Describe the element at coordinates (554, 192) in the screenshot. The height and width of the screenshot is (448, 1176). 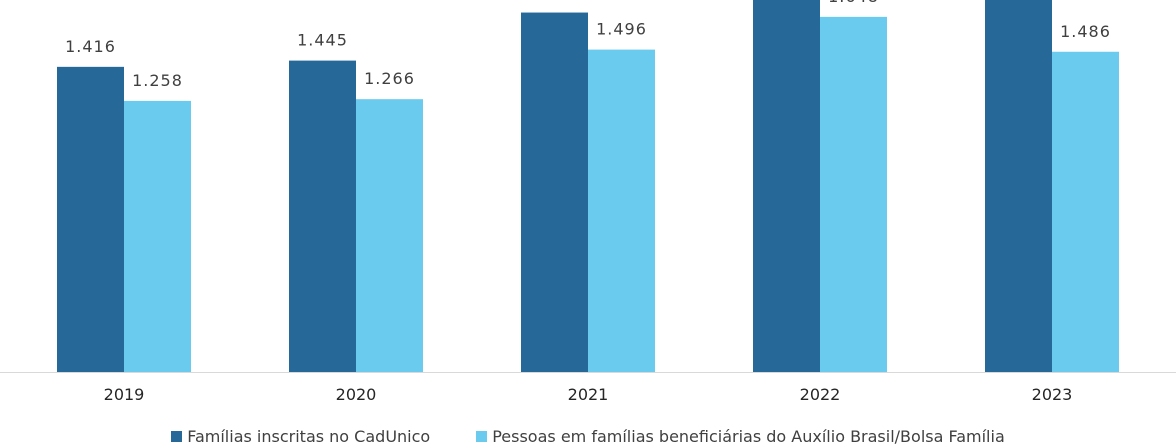
I see `bar-cadunico-2021` at that location.